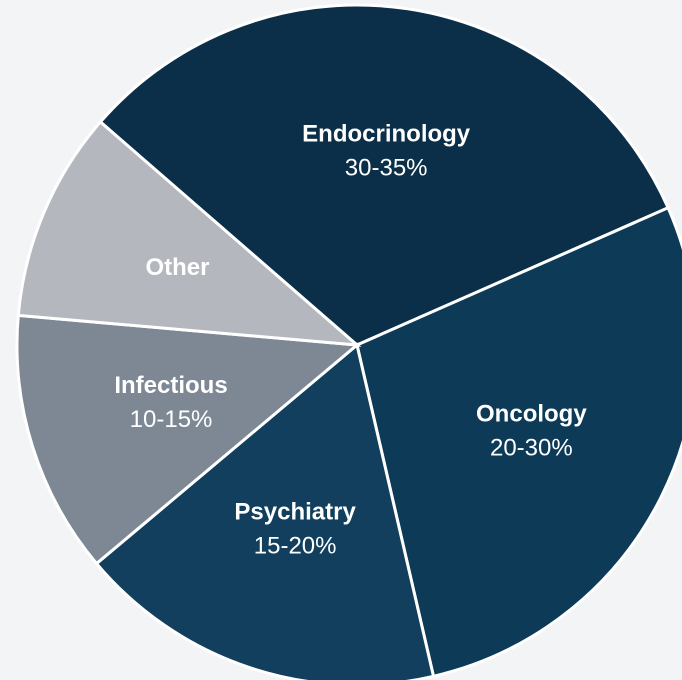 The image size is (682, 680). Describe the element at coordinates (177, 267) in the screenshot. I see `slice-label: Other` at that location.